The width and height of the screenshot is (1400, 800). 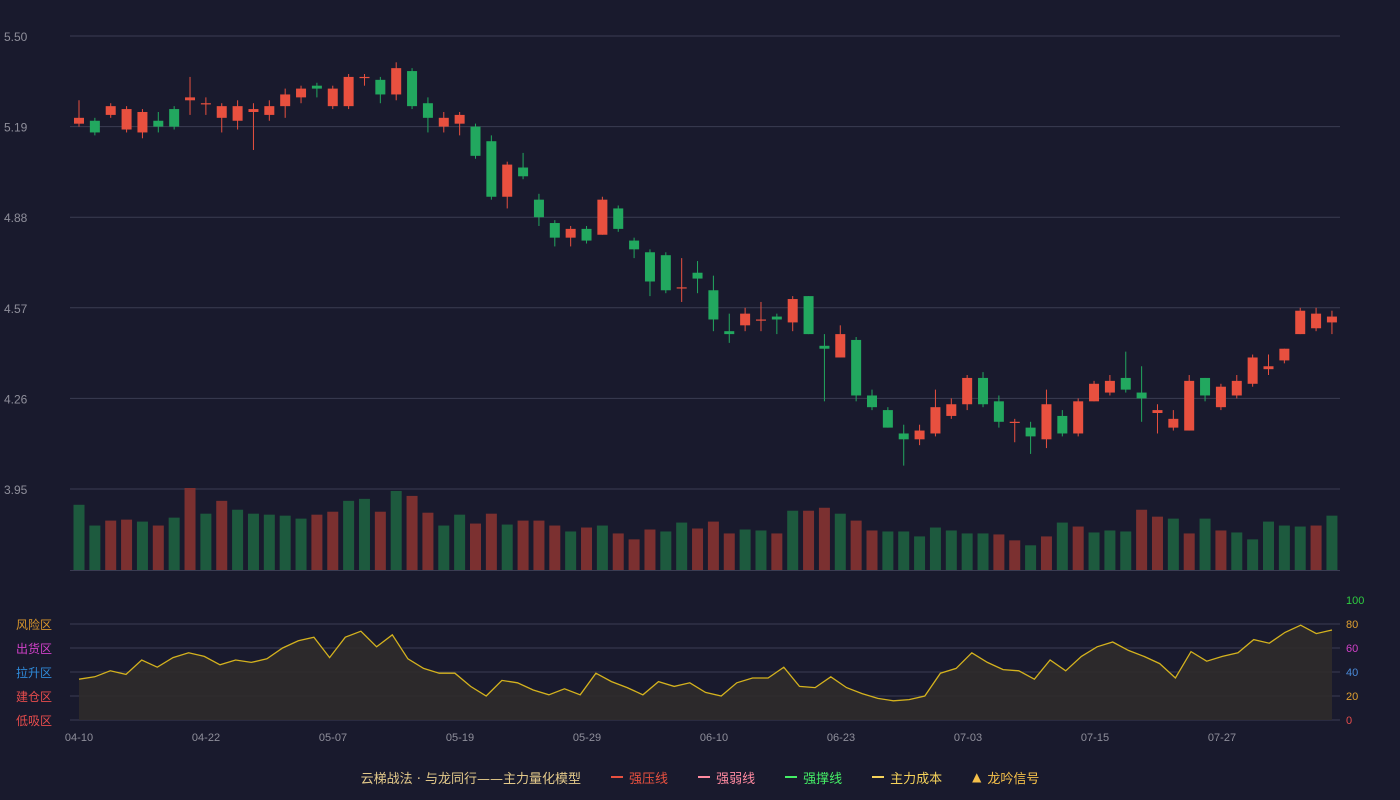 What do you see at coordinates (16, 309) in the screenshot?
I see `price-tick-label: 4.57` at bounding box center [16, 309].